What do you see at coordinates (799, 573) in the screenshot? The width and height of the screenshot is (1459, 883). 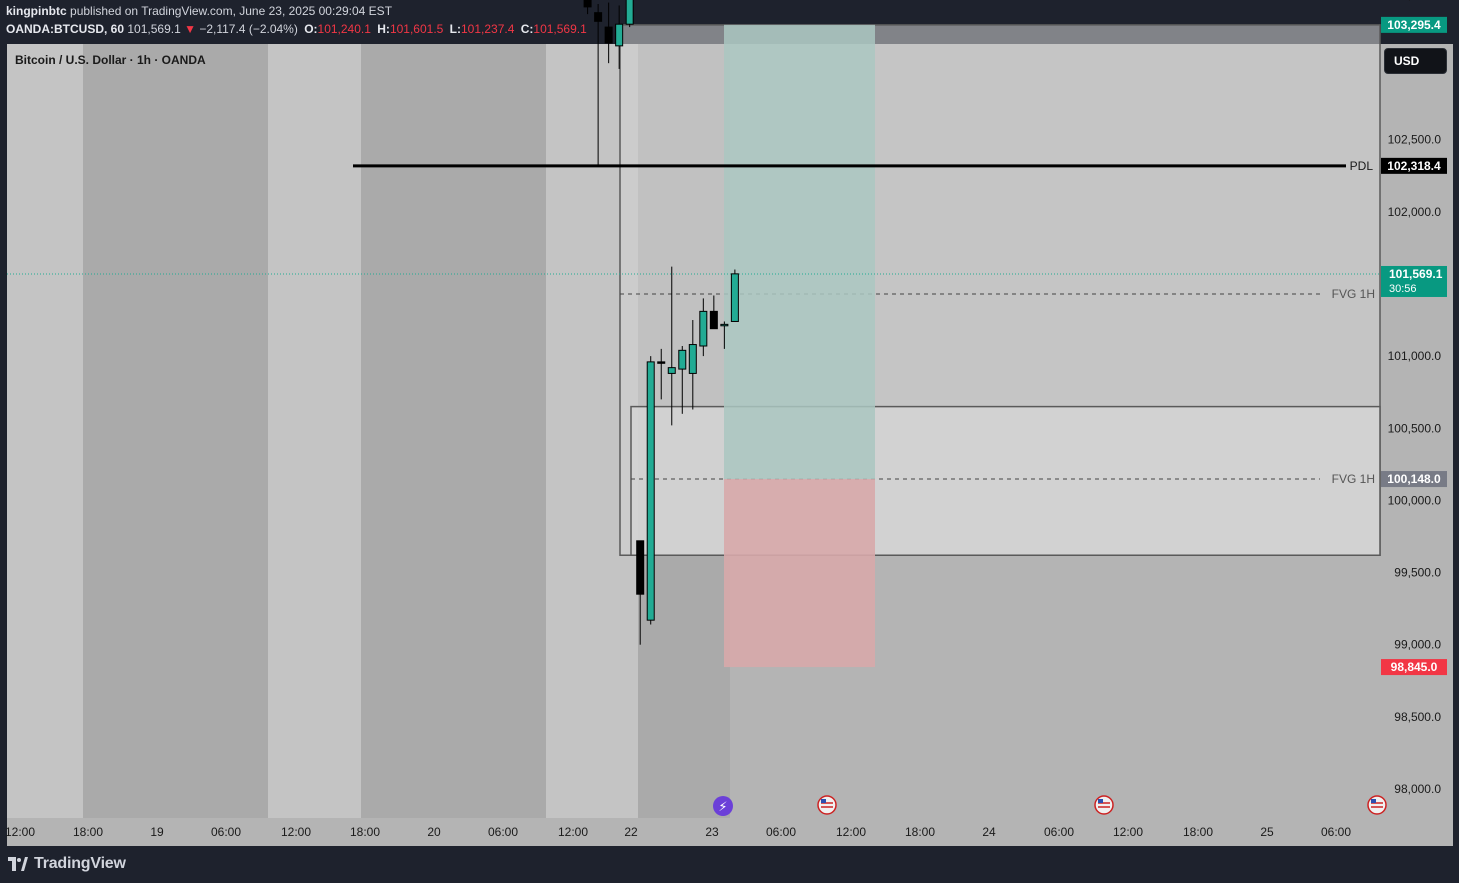 I see `stop-zone` at bounding box center [799, 573].